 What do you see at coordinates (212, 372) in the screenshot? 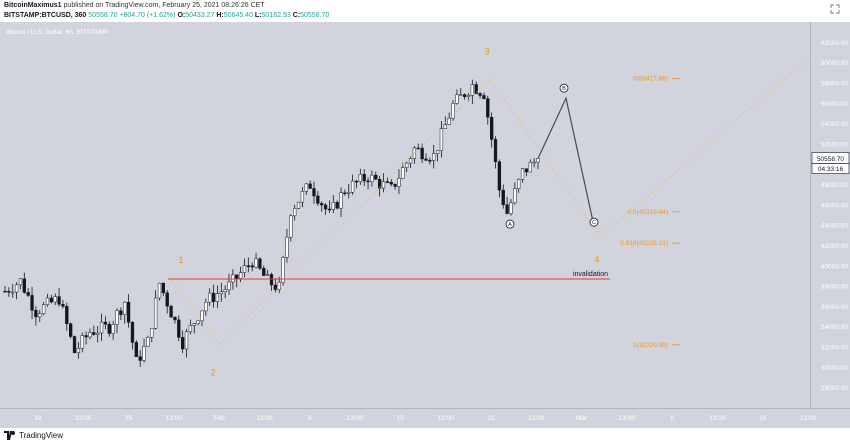
I see `wave-label: 2` at bounding box center [212, 372].